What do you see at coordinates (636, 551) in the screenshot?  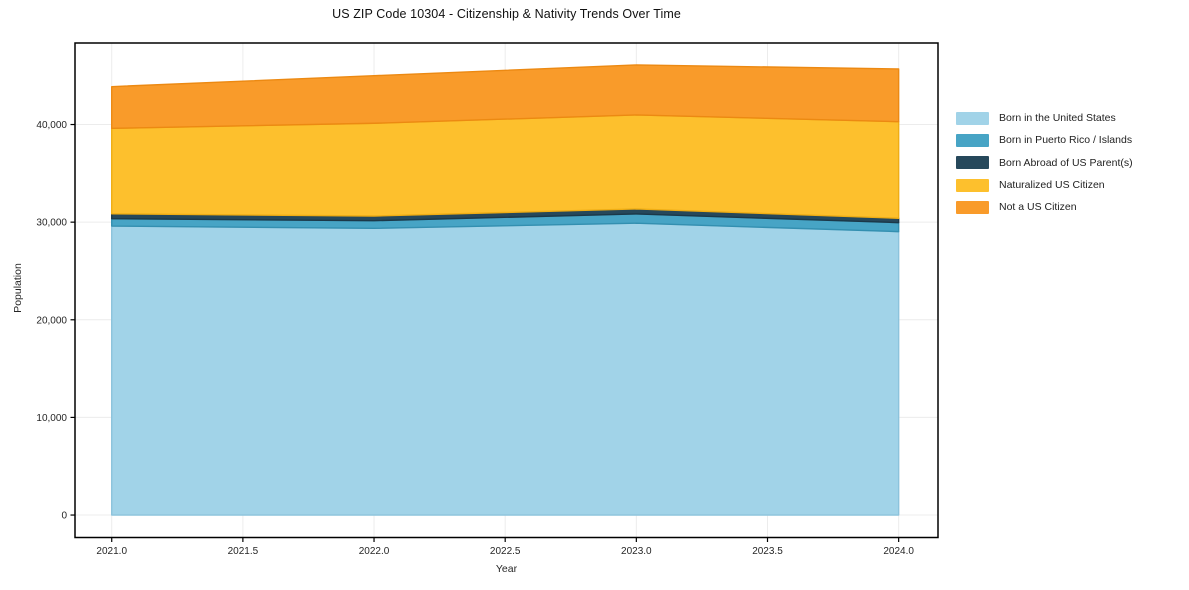 I see `x-tick-label: 2023.0` at bounding box center [636, 551].